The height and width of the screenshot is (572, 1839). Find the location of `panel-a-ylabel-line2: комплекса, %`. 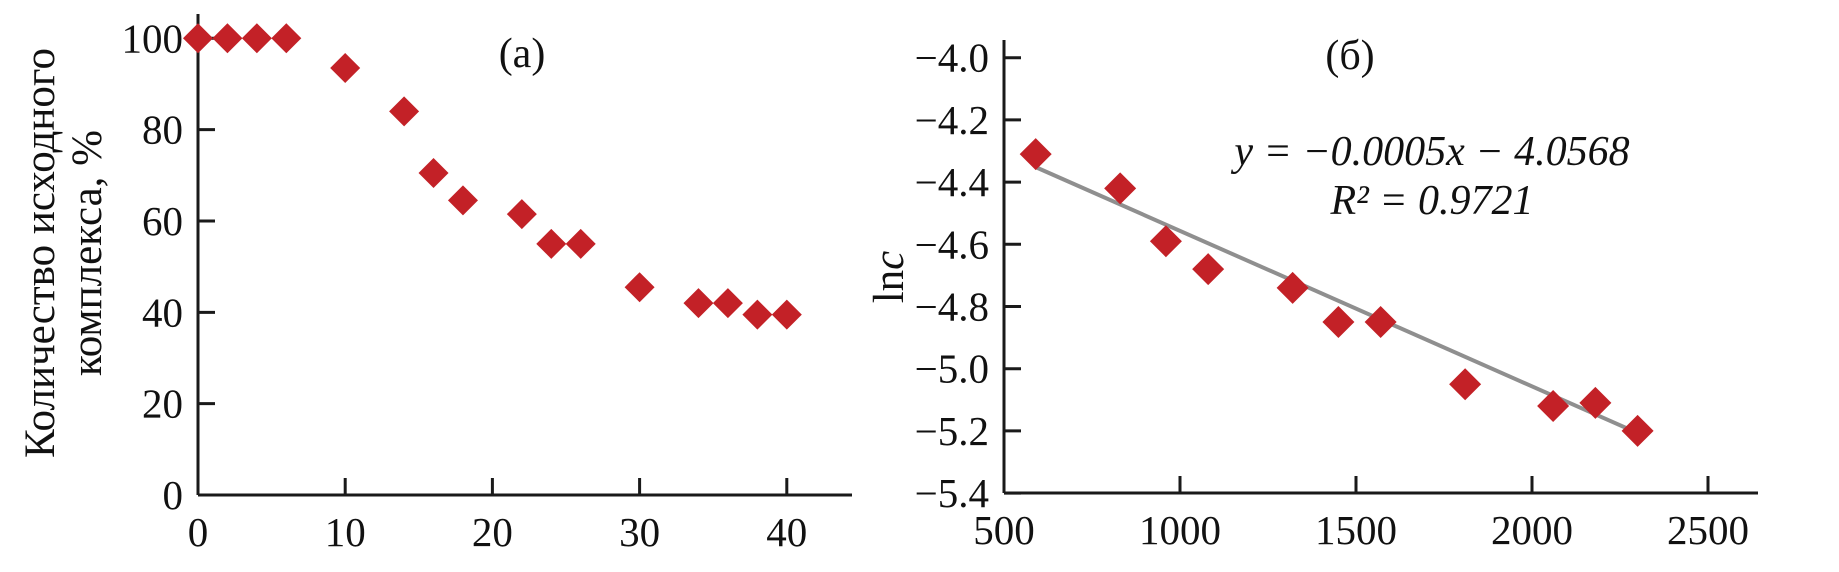

panel-a-ylabel-line2: комплекса, % is located at coordinates (87, 253).